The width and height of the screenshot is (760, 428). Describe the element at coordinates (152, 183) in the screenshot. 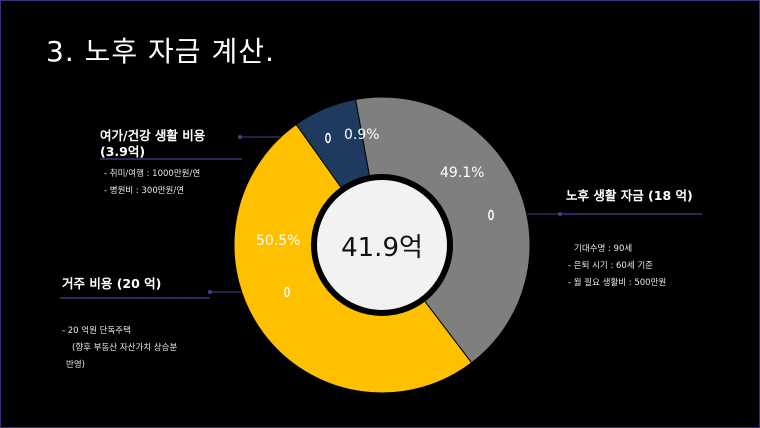

I see `leisure-notes: - 취미/여행 : 1000만원/연 - 병원비 : 300만원/연` at that location.